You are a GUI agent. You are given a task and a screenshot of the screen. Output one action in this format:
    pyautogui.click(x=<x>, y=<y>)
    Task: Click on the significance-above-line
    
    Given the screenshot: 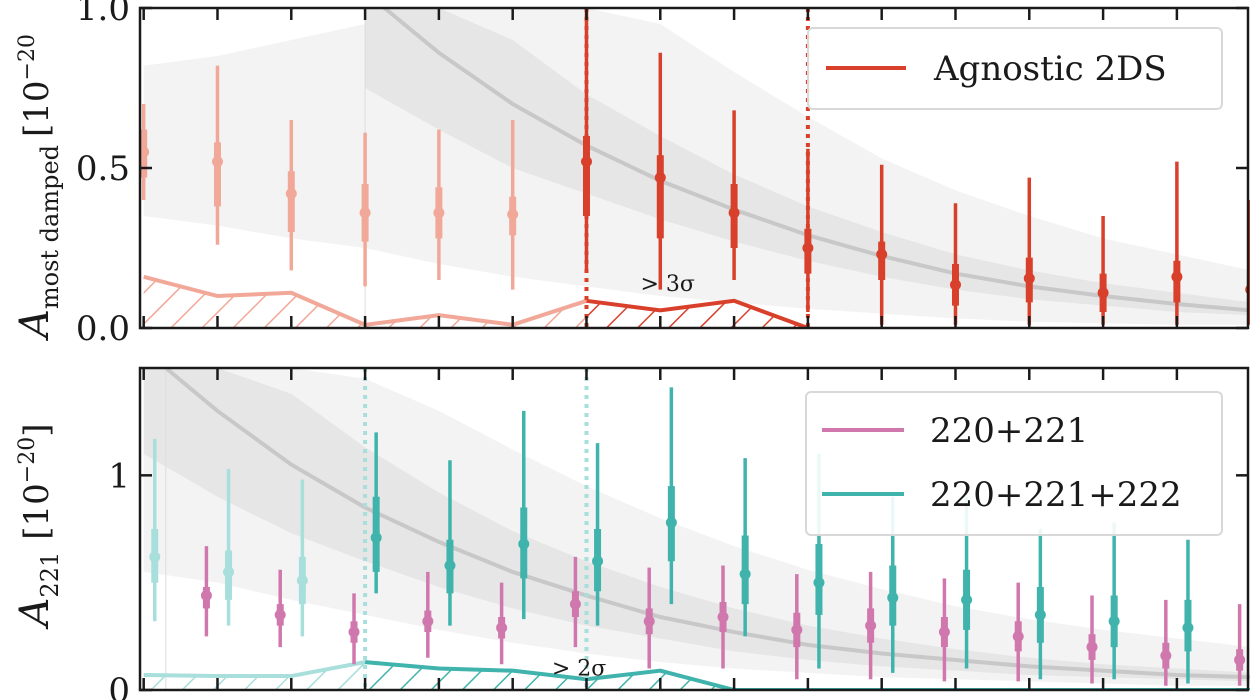 What is the action you would take?
    pyautogui.click(x=697, y=313)
    